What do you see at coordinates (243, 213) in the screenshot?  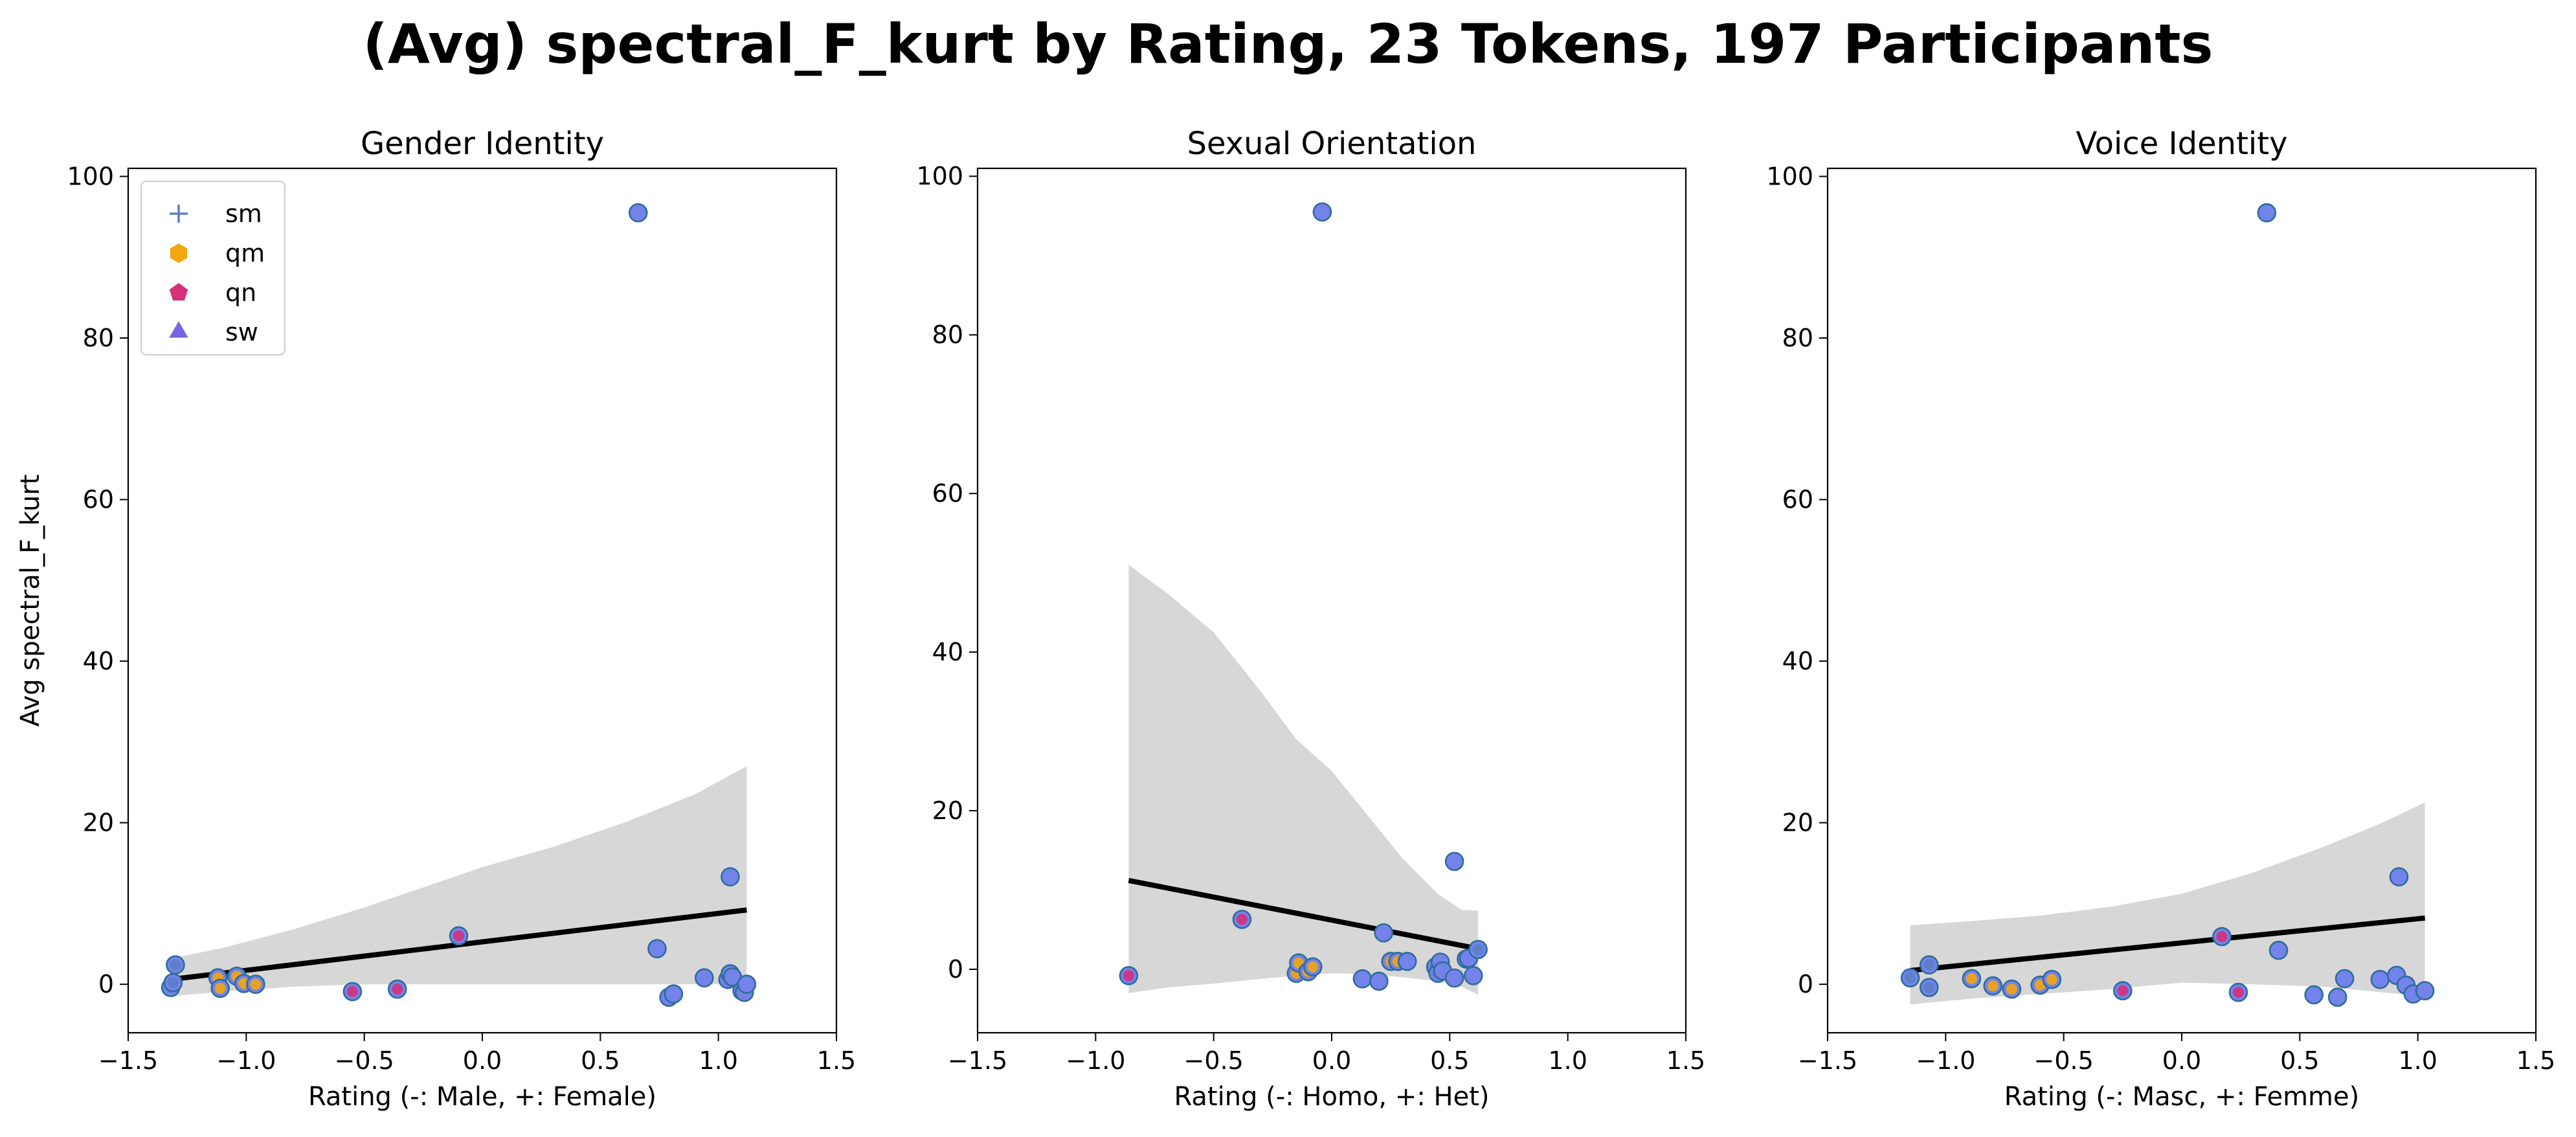 I see `legend-label-sm: sm` at bounding box center [243, 213].